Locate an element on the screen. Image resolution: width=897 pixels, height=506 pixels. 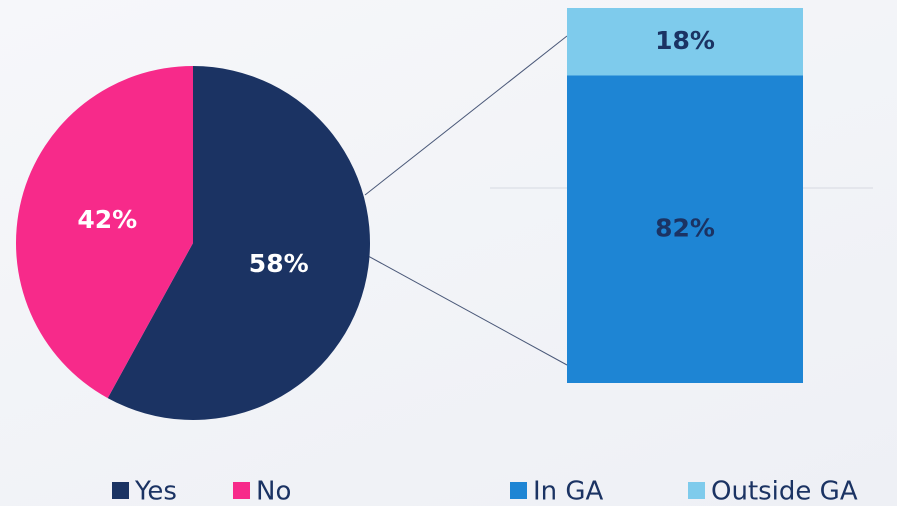
legend-label: Outside GA is located at coordinates (784, 491).